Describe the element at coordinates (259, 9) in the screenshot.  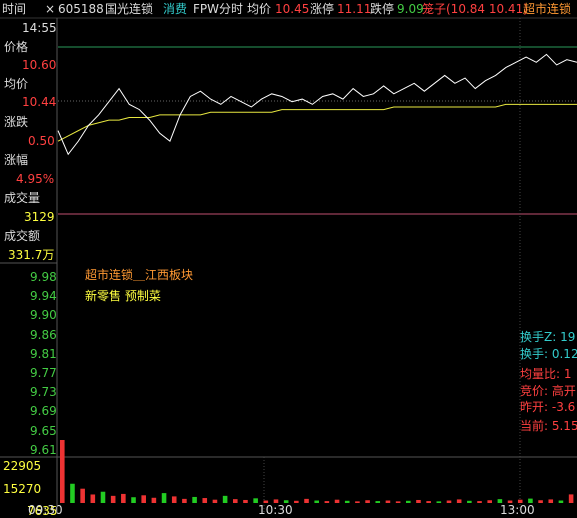
I see `header-text: 均价` at that location.